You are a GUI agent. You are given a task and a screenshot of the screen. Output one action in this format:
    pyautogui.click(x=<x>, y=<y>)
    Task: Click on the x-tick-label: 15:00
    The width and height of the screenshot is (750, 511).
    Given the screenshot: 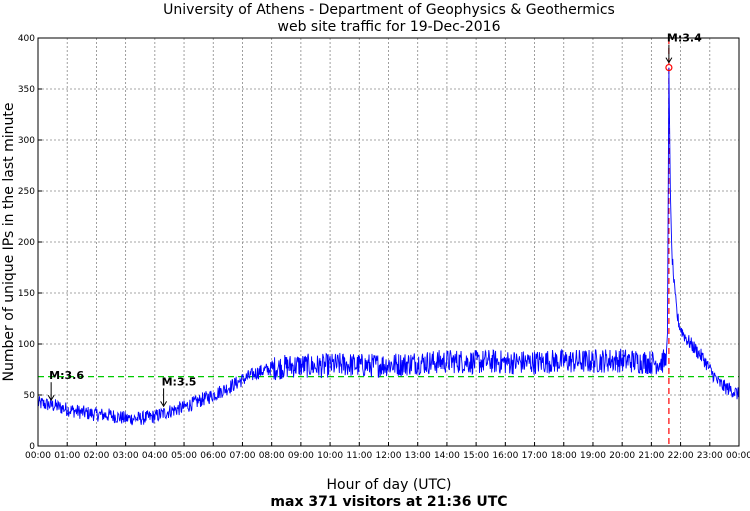 What is the action you would take?
    pyautogui.click(x=476, y=456)
    